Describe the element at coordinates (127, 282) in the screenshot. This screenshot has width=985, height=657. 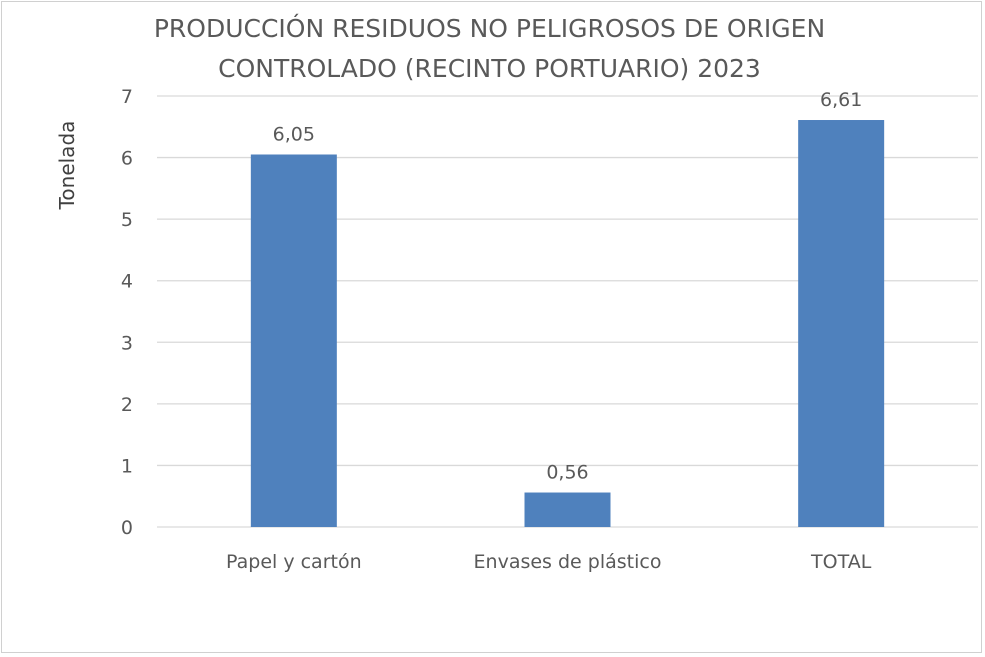
I see `y-tick-label: 4` at that location.